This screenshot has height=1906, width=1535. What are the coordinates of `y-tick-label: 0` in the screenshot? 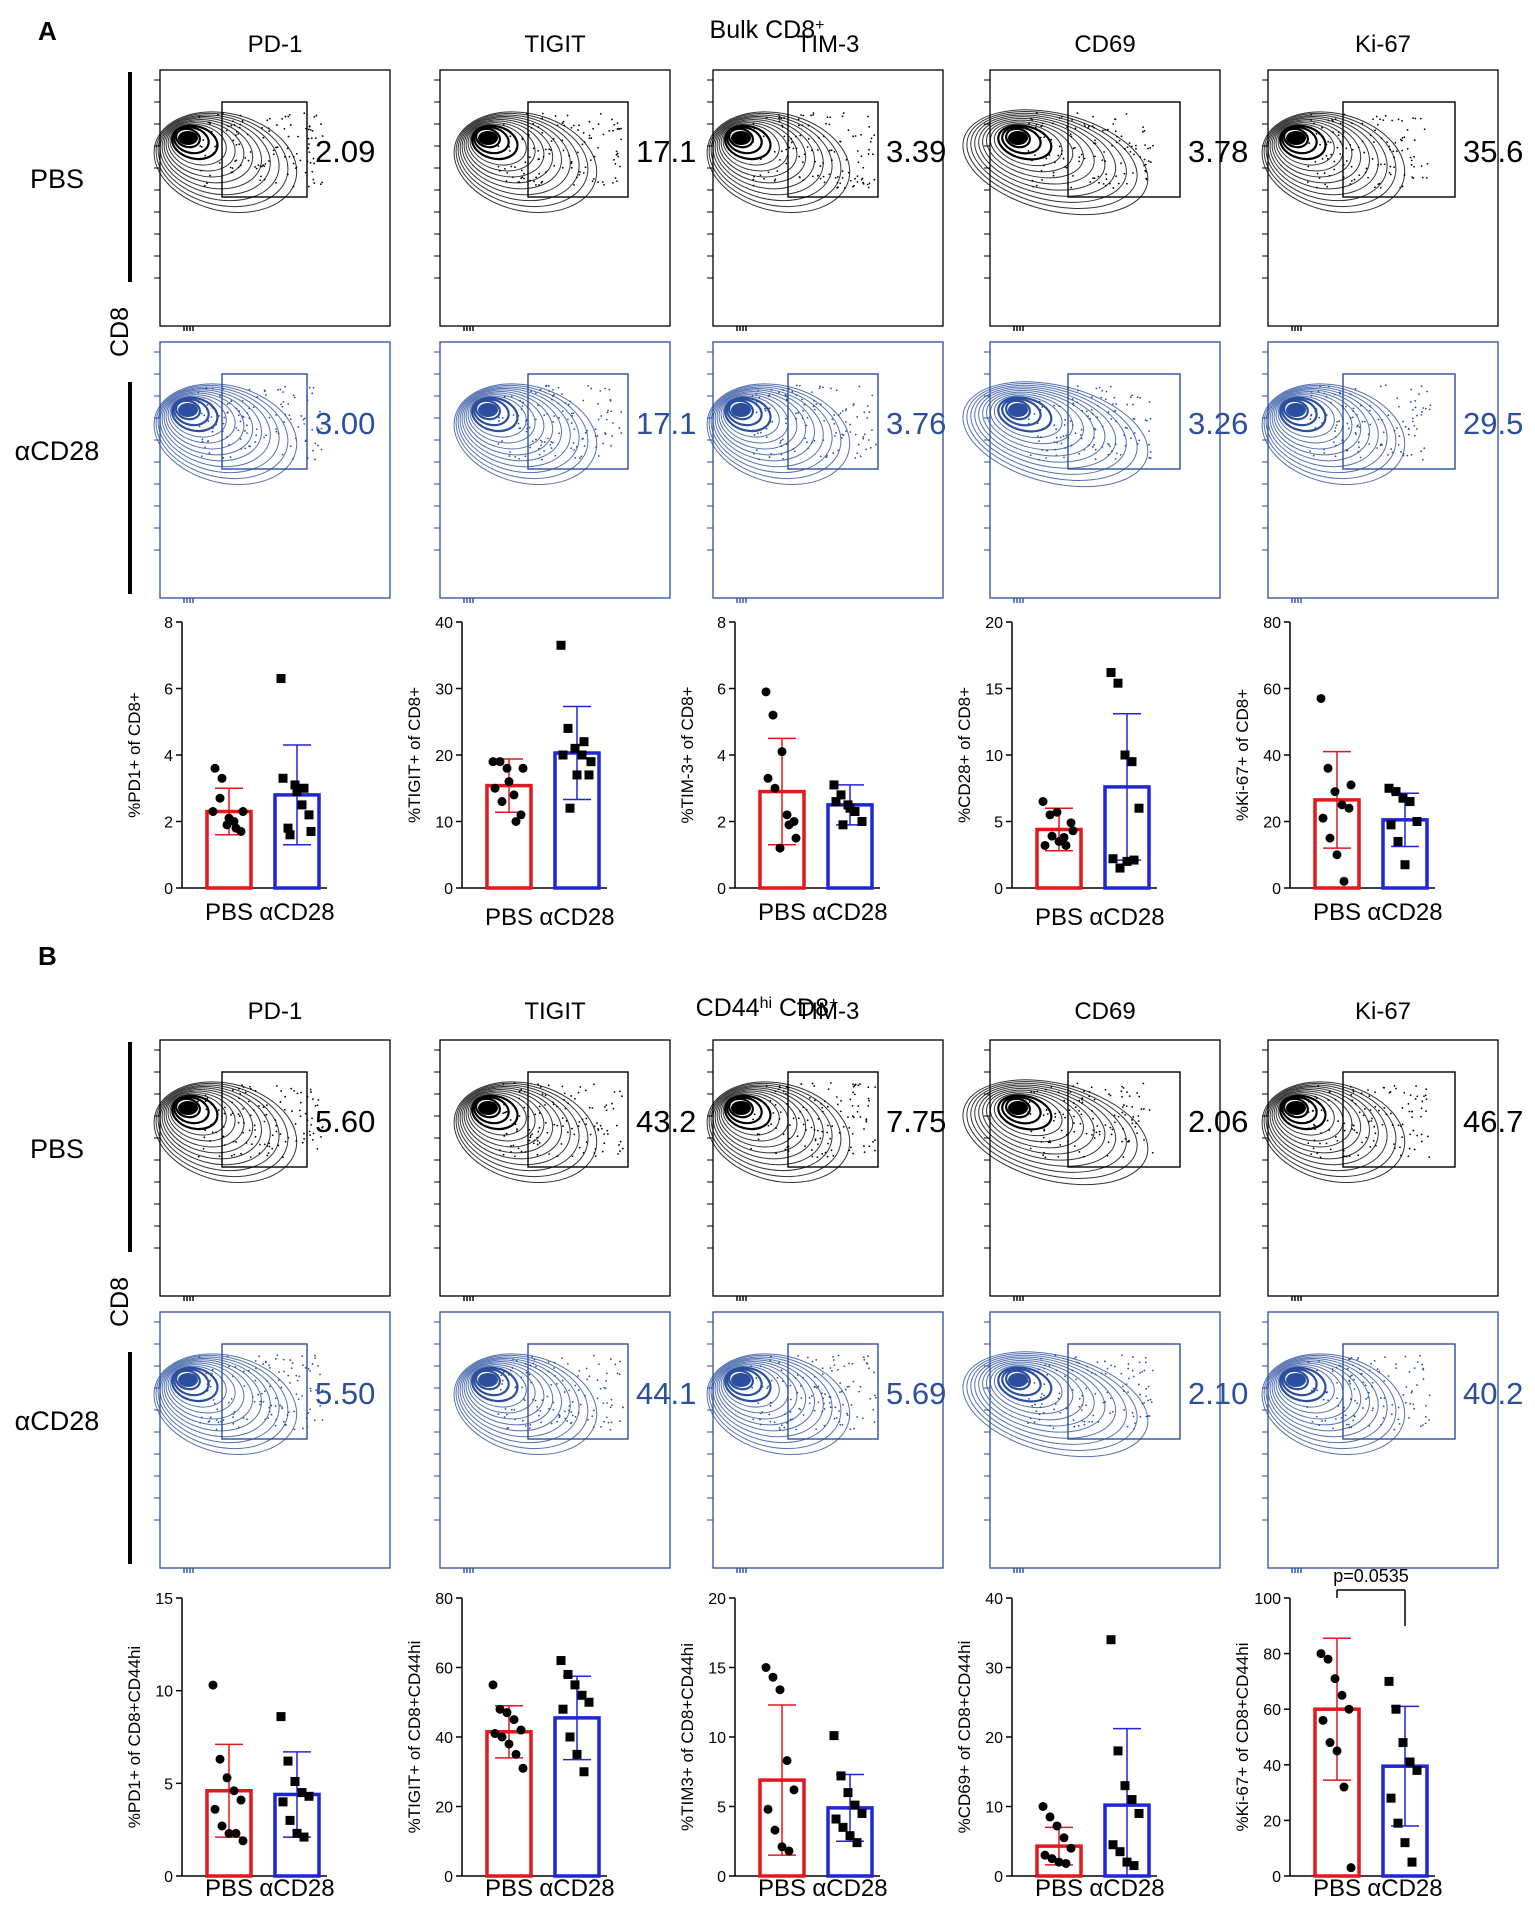 It's located at (721, 889).